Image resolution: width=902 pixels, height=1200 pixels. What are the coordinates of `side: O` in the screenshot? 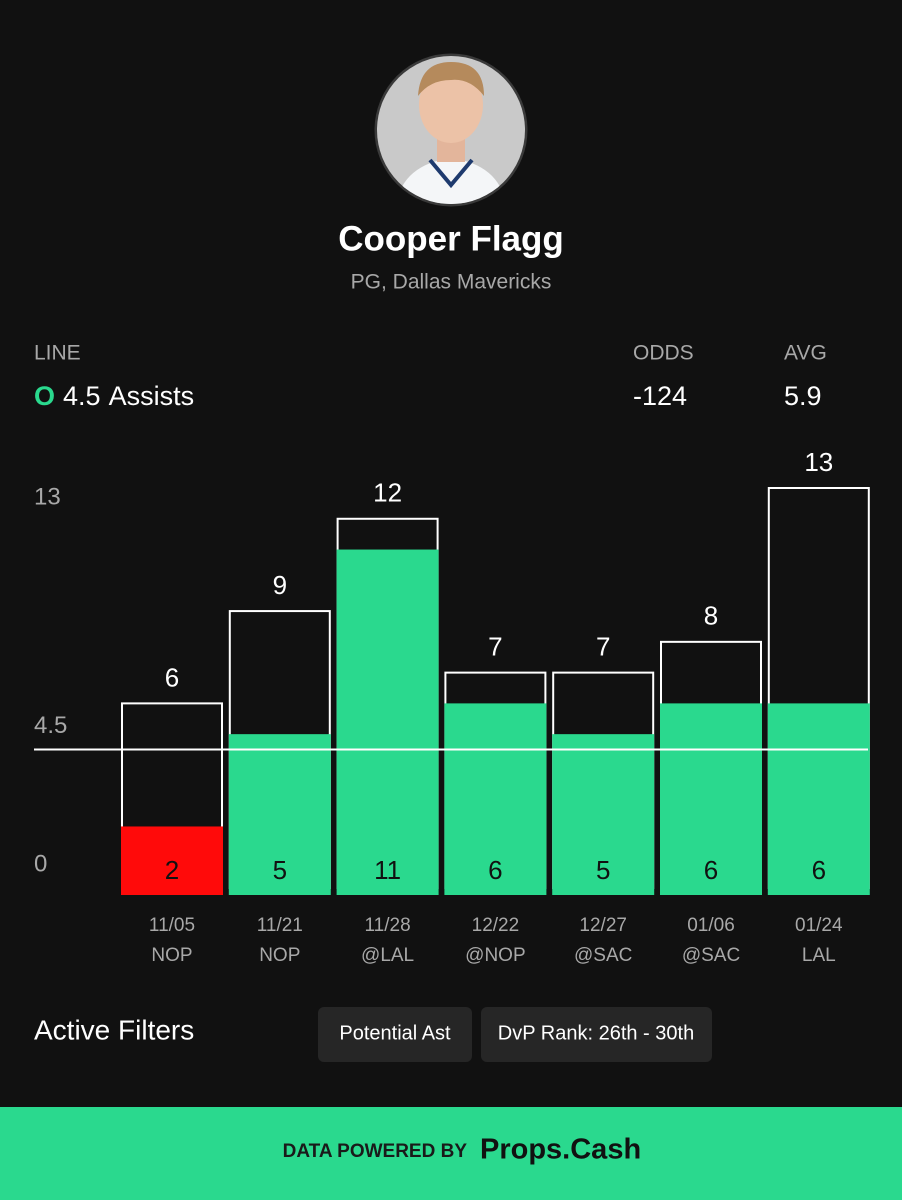 It's located at (44, 396).